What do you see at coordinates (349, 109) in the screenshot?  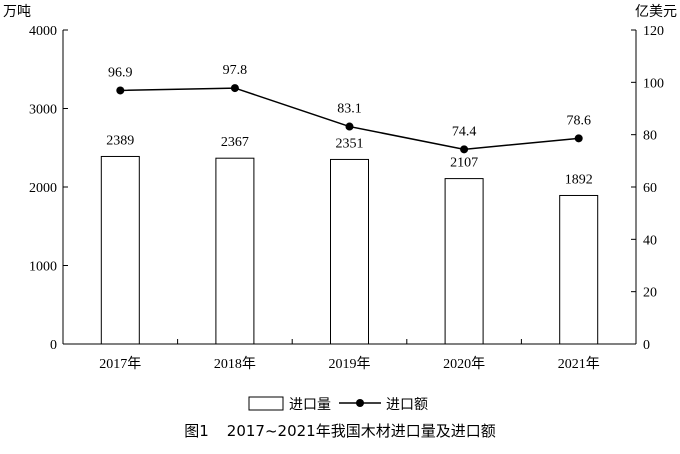 I see `line-value-label: 83.1` at bounding box center [349, 109].